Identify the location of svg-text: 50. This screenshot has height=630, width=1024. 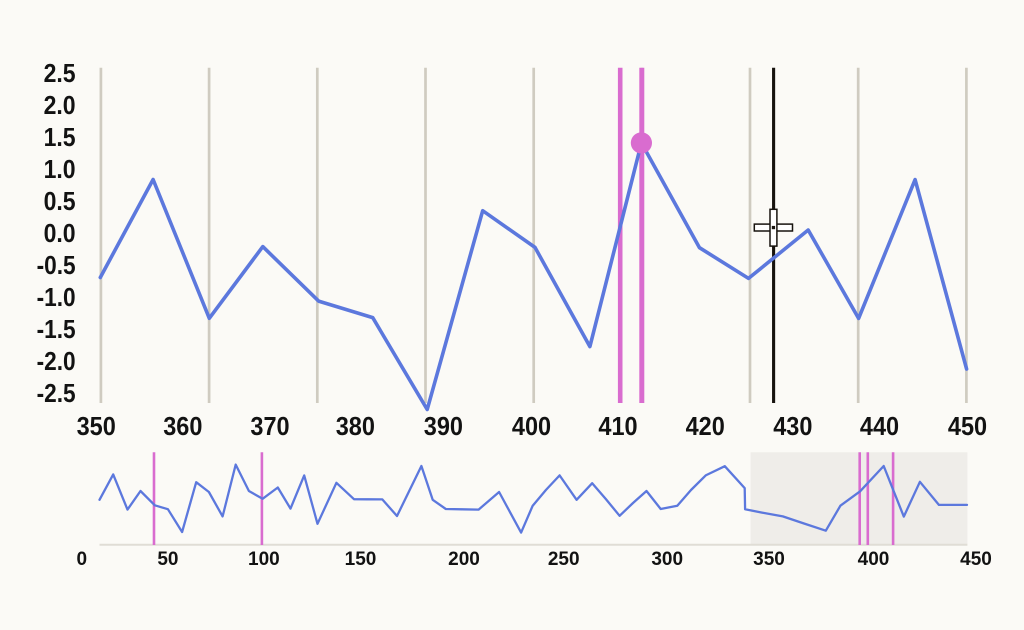
(167, 559).